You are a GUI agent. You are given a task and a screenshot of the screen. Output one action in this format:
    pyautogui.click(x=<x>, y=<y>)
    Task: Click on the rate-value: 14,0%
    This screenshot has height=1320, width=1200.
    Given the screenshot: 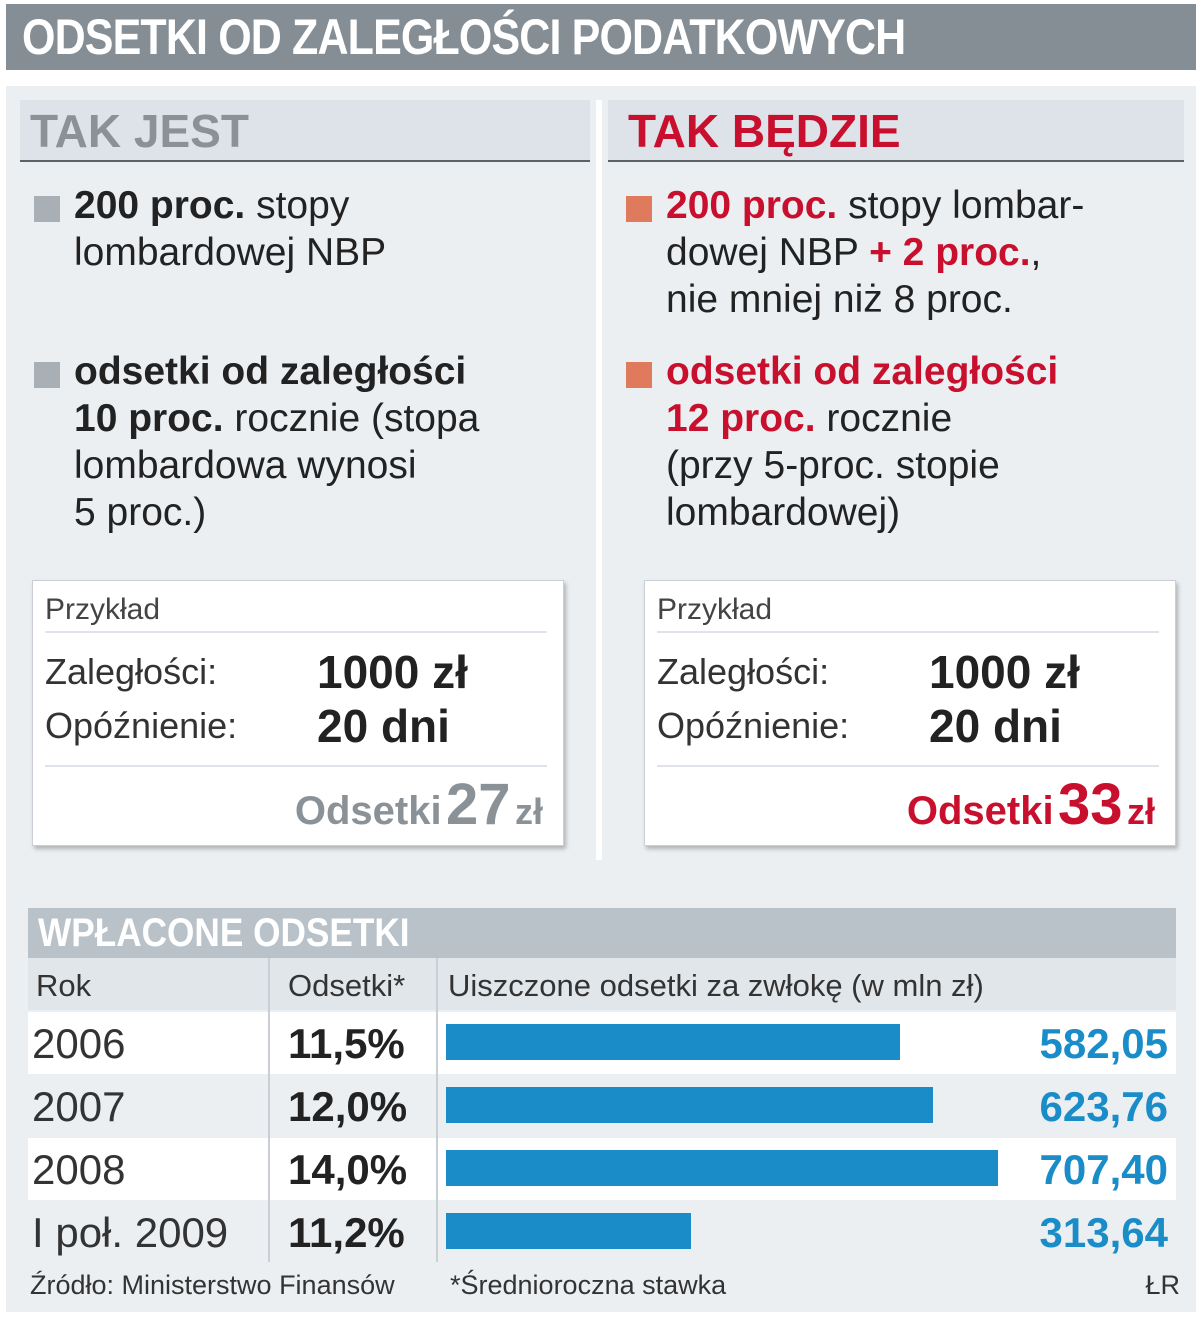 What is the action you would take?
    pyautogui.click(x=348, y=1169)
    